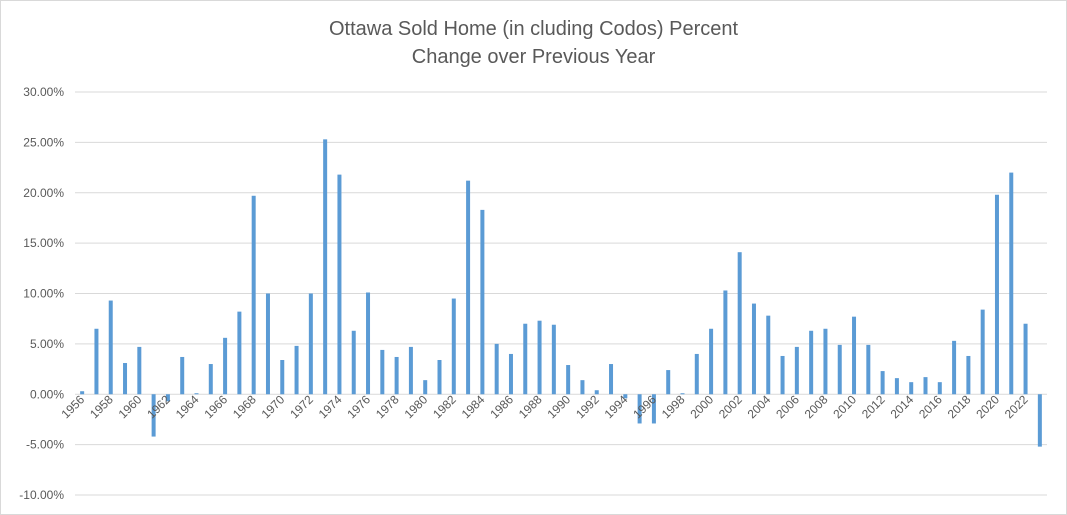 This screenshot has height=515, width=1067. I want to click on bar-2002, so click(739, 323).